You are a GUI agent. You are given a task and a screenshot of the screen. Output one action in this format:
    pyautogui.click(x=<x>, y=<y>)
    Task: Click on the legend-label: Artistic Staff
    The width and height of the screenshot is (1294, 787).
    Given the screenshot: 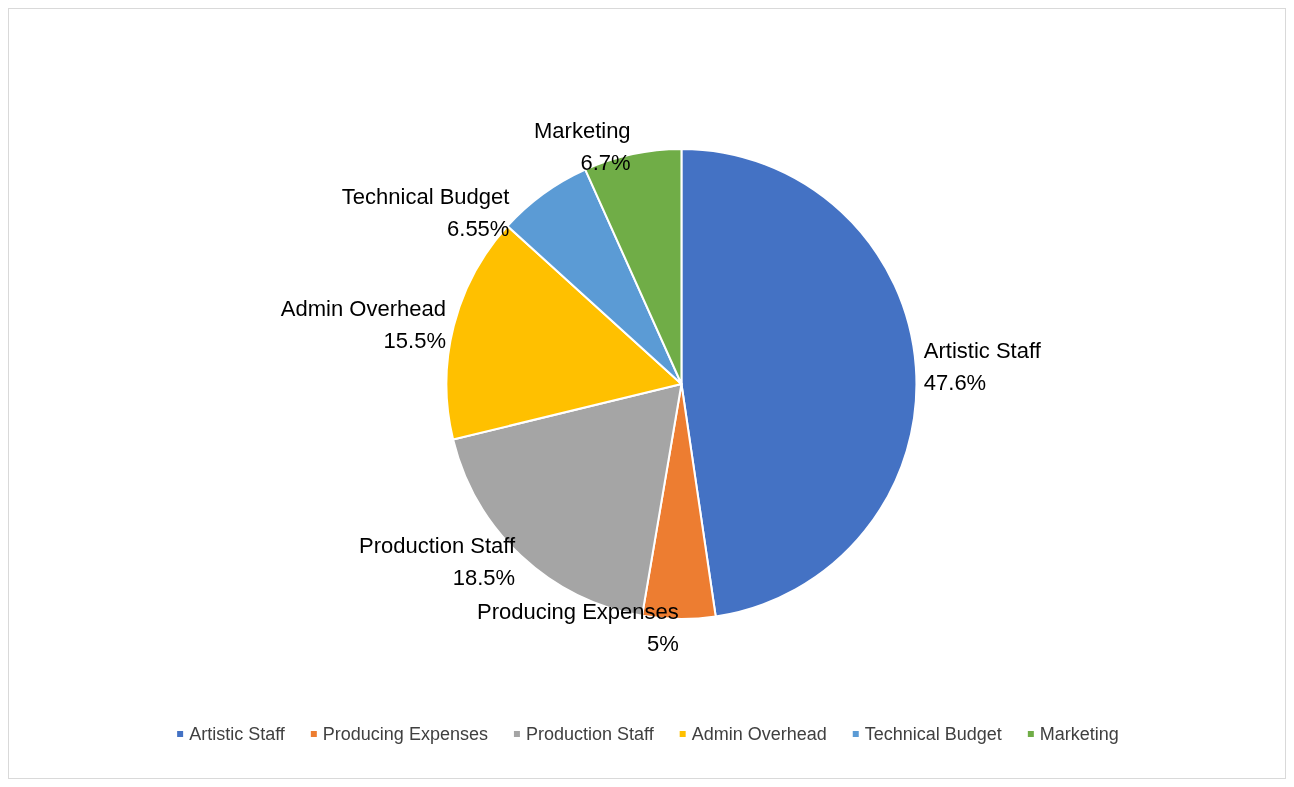 What is the action you would take?
    pyautogui.click(x=237, y=734)
    